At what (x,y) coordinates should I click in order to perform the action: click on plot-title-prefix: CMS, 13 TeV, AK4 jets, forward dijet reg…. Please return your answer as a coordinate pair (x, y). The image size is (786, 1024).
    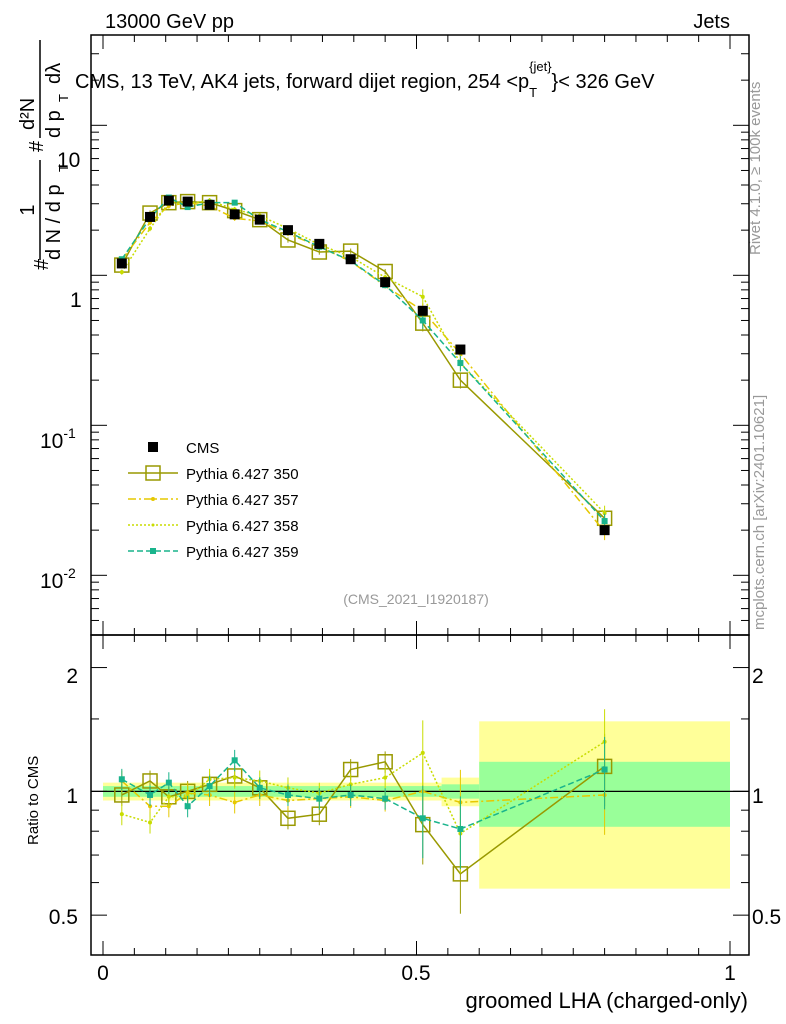
    Looking at the image, I should click on (302, 82).